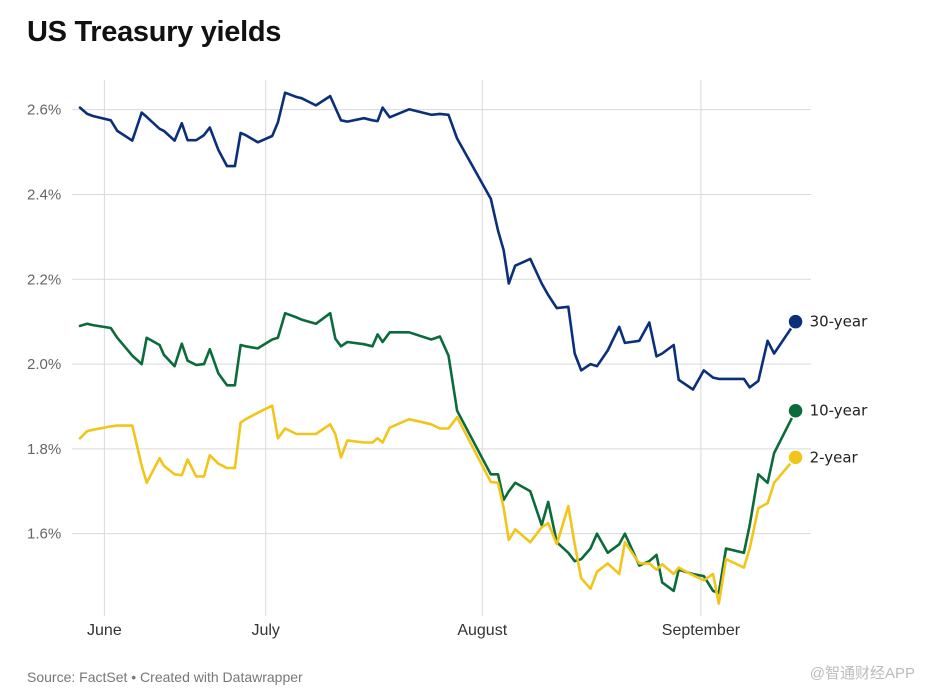  Describe the element at coordinates (44, 322) in the screenshot. I see `y-axis: 2.6% 2.4% 2.2% 2.0% 1.8% 1.6%` at that location.